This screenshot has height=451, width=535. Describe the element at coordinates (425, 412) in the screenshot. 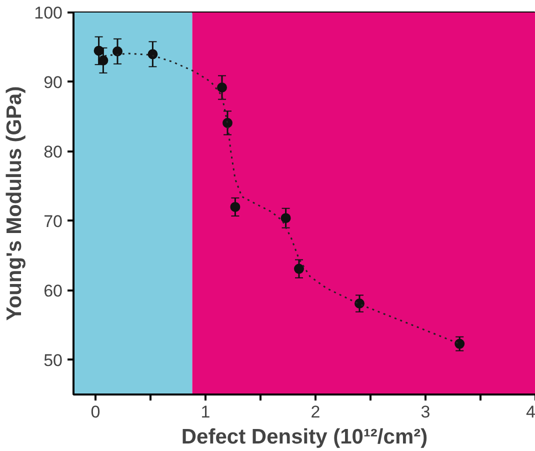

I see `x-tick-label: 3` at that location.